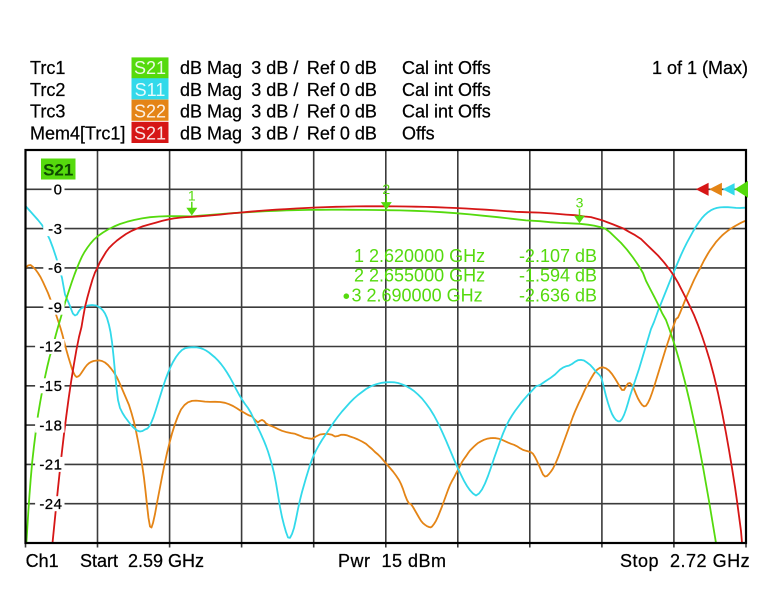 Image resolution: width=781 pixels, height=597 pixels. I want to click on svg-text: -12, so click(50, 347).